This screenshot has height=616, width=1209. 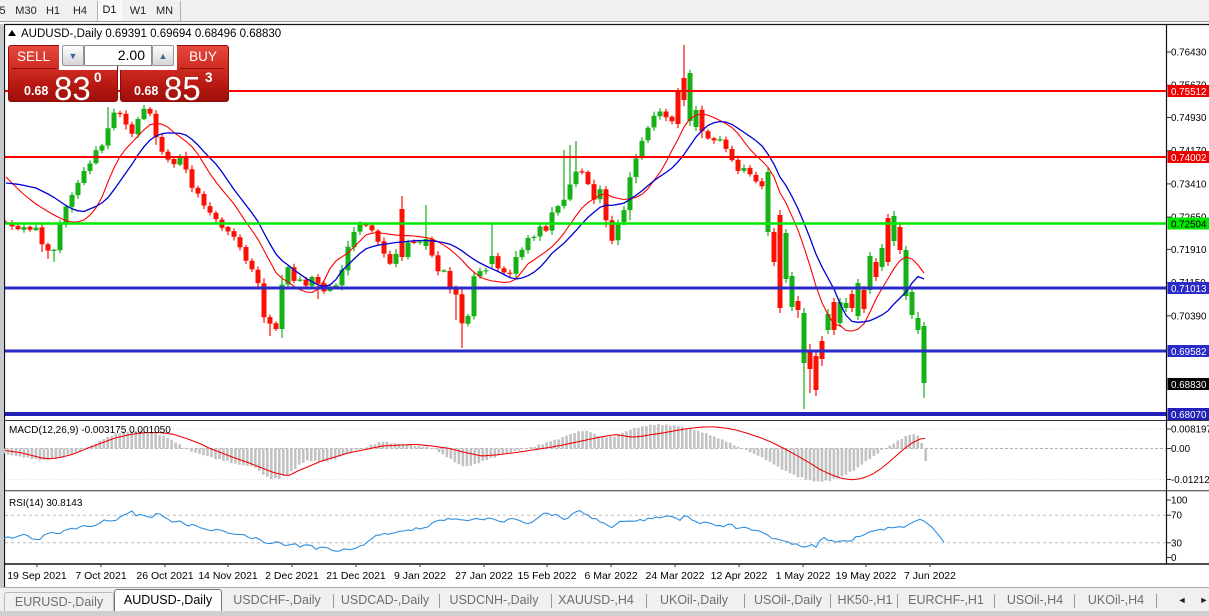 I want to click on svg-text: 0.74930, so click(x=1189, y=118).